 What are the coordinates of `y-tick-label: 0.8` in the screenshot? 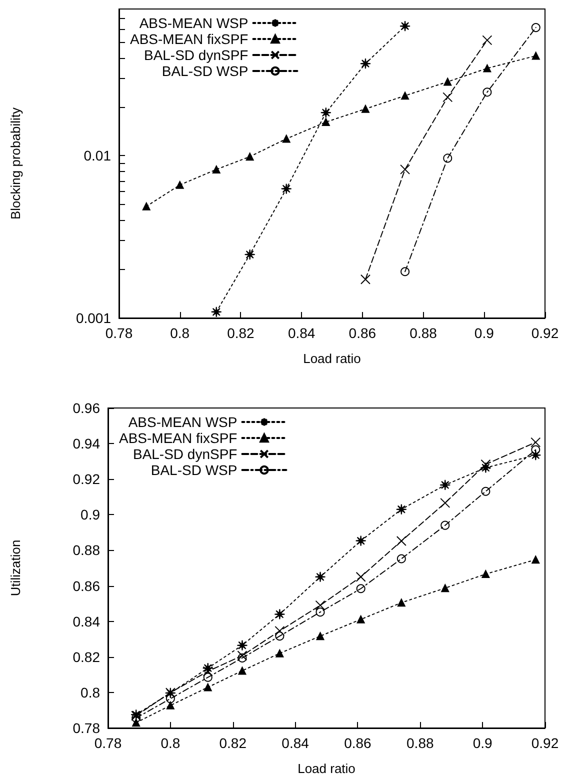 It's located at (90, 692).